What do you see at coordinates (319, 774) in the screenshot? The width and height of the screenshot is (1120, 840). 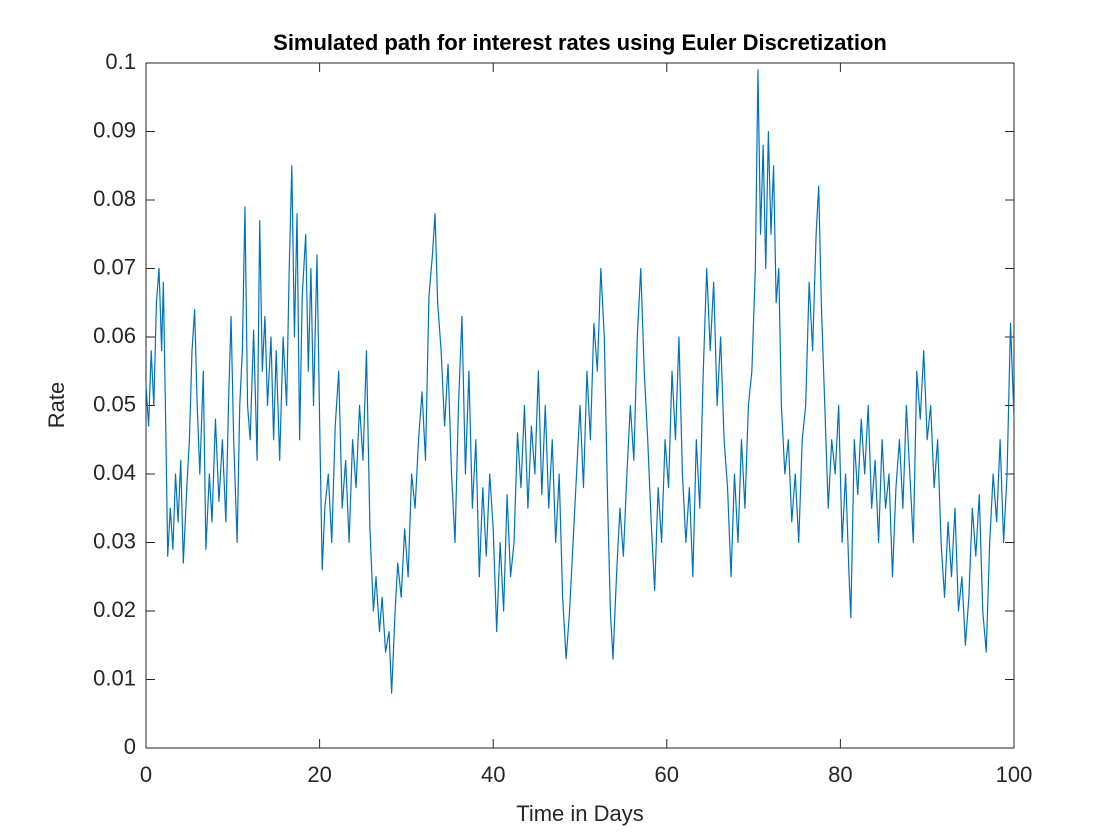 I see `x-tick-label: 20` at bounding box center [319, 774].